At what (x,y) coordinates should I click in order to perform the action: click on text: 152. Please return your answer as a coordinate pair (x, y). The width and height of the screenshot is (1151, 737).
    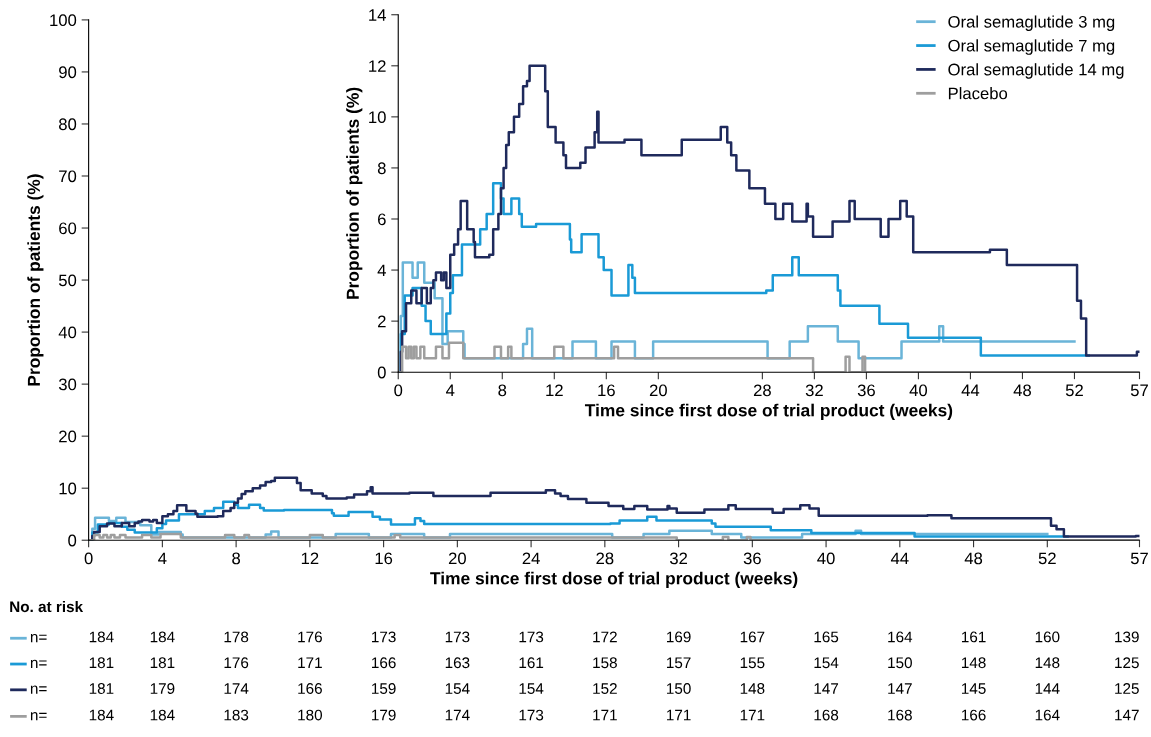
    Looking at the image, I should click on (605, 688).